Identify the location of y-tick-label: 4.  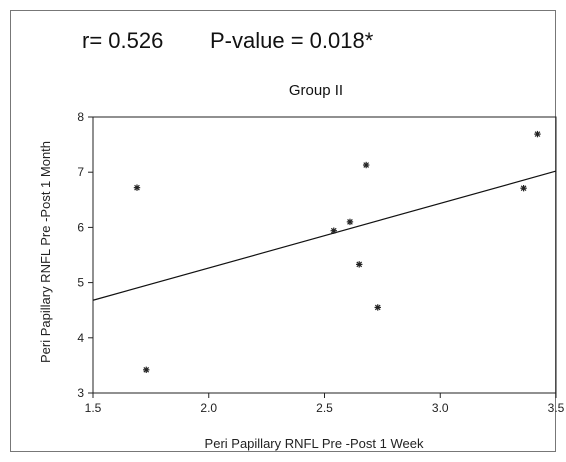
(80, 338).